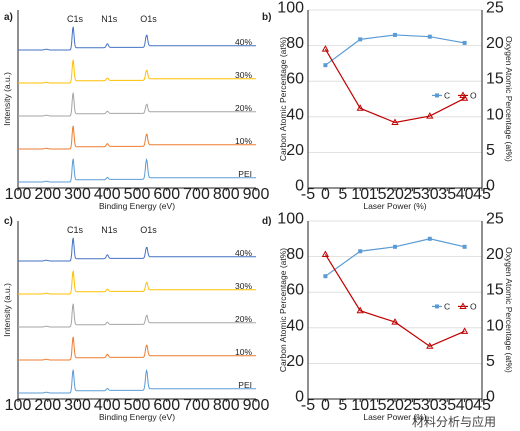 The image size is (520, 431). I want to click on peak-label: O1s, so click(148, 19).